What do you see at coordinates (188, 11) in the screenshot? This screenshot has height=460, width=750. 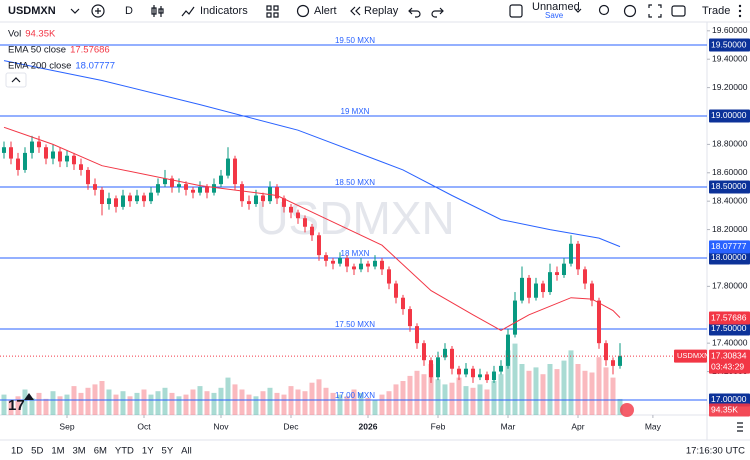 I see `indicators-icon` at bounding box center [188, 11].